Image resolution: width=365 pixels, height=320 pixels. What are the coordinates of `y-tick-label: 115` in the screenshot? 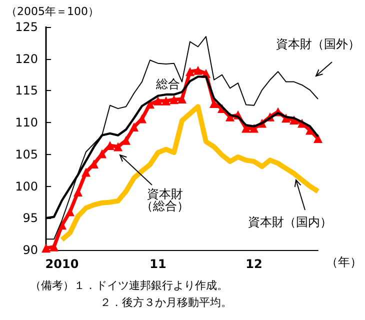 It's located at (26, 91).